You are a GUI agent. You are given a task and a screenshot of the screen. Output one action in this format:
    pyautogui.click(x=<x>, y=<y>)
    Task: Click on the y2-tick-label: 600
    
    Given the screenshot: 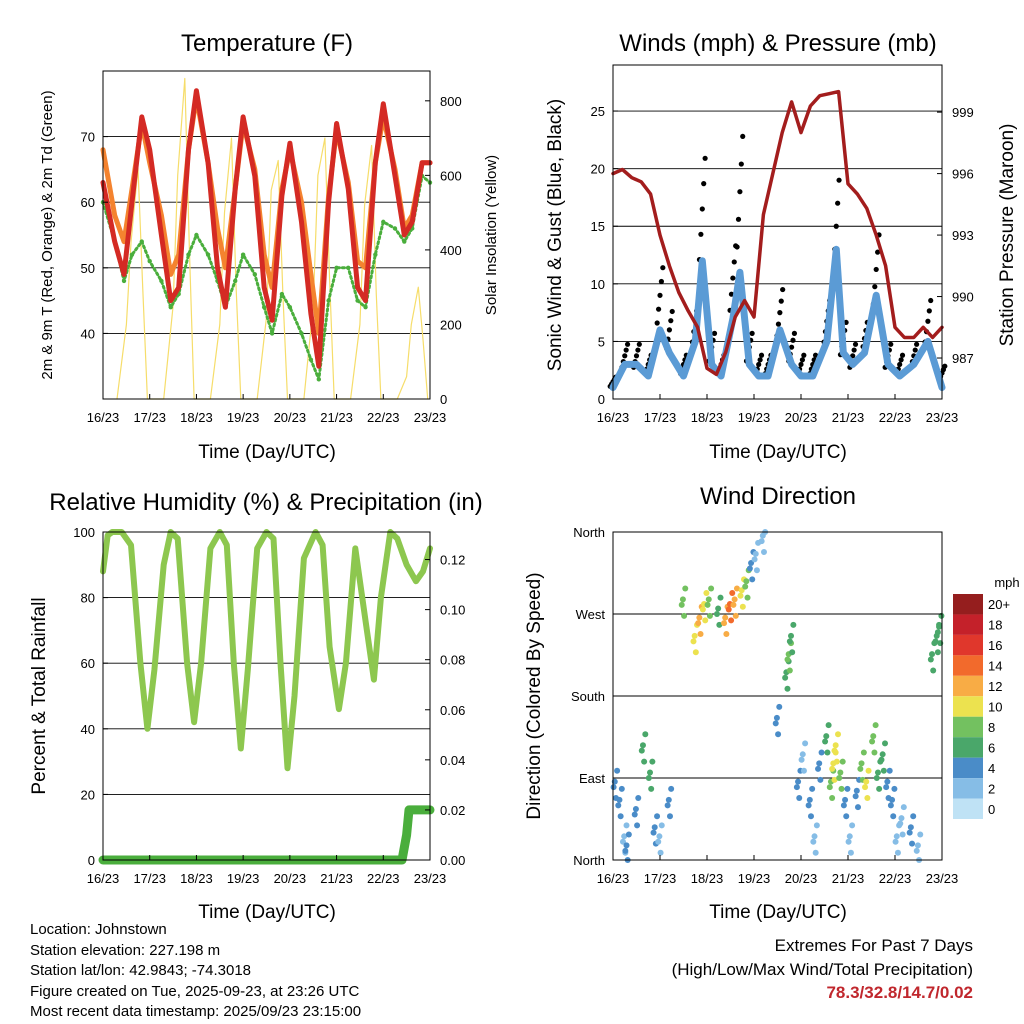 What is the action you would take?
    pyautogui.click(x=451, y=175)
    